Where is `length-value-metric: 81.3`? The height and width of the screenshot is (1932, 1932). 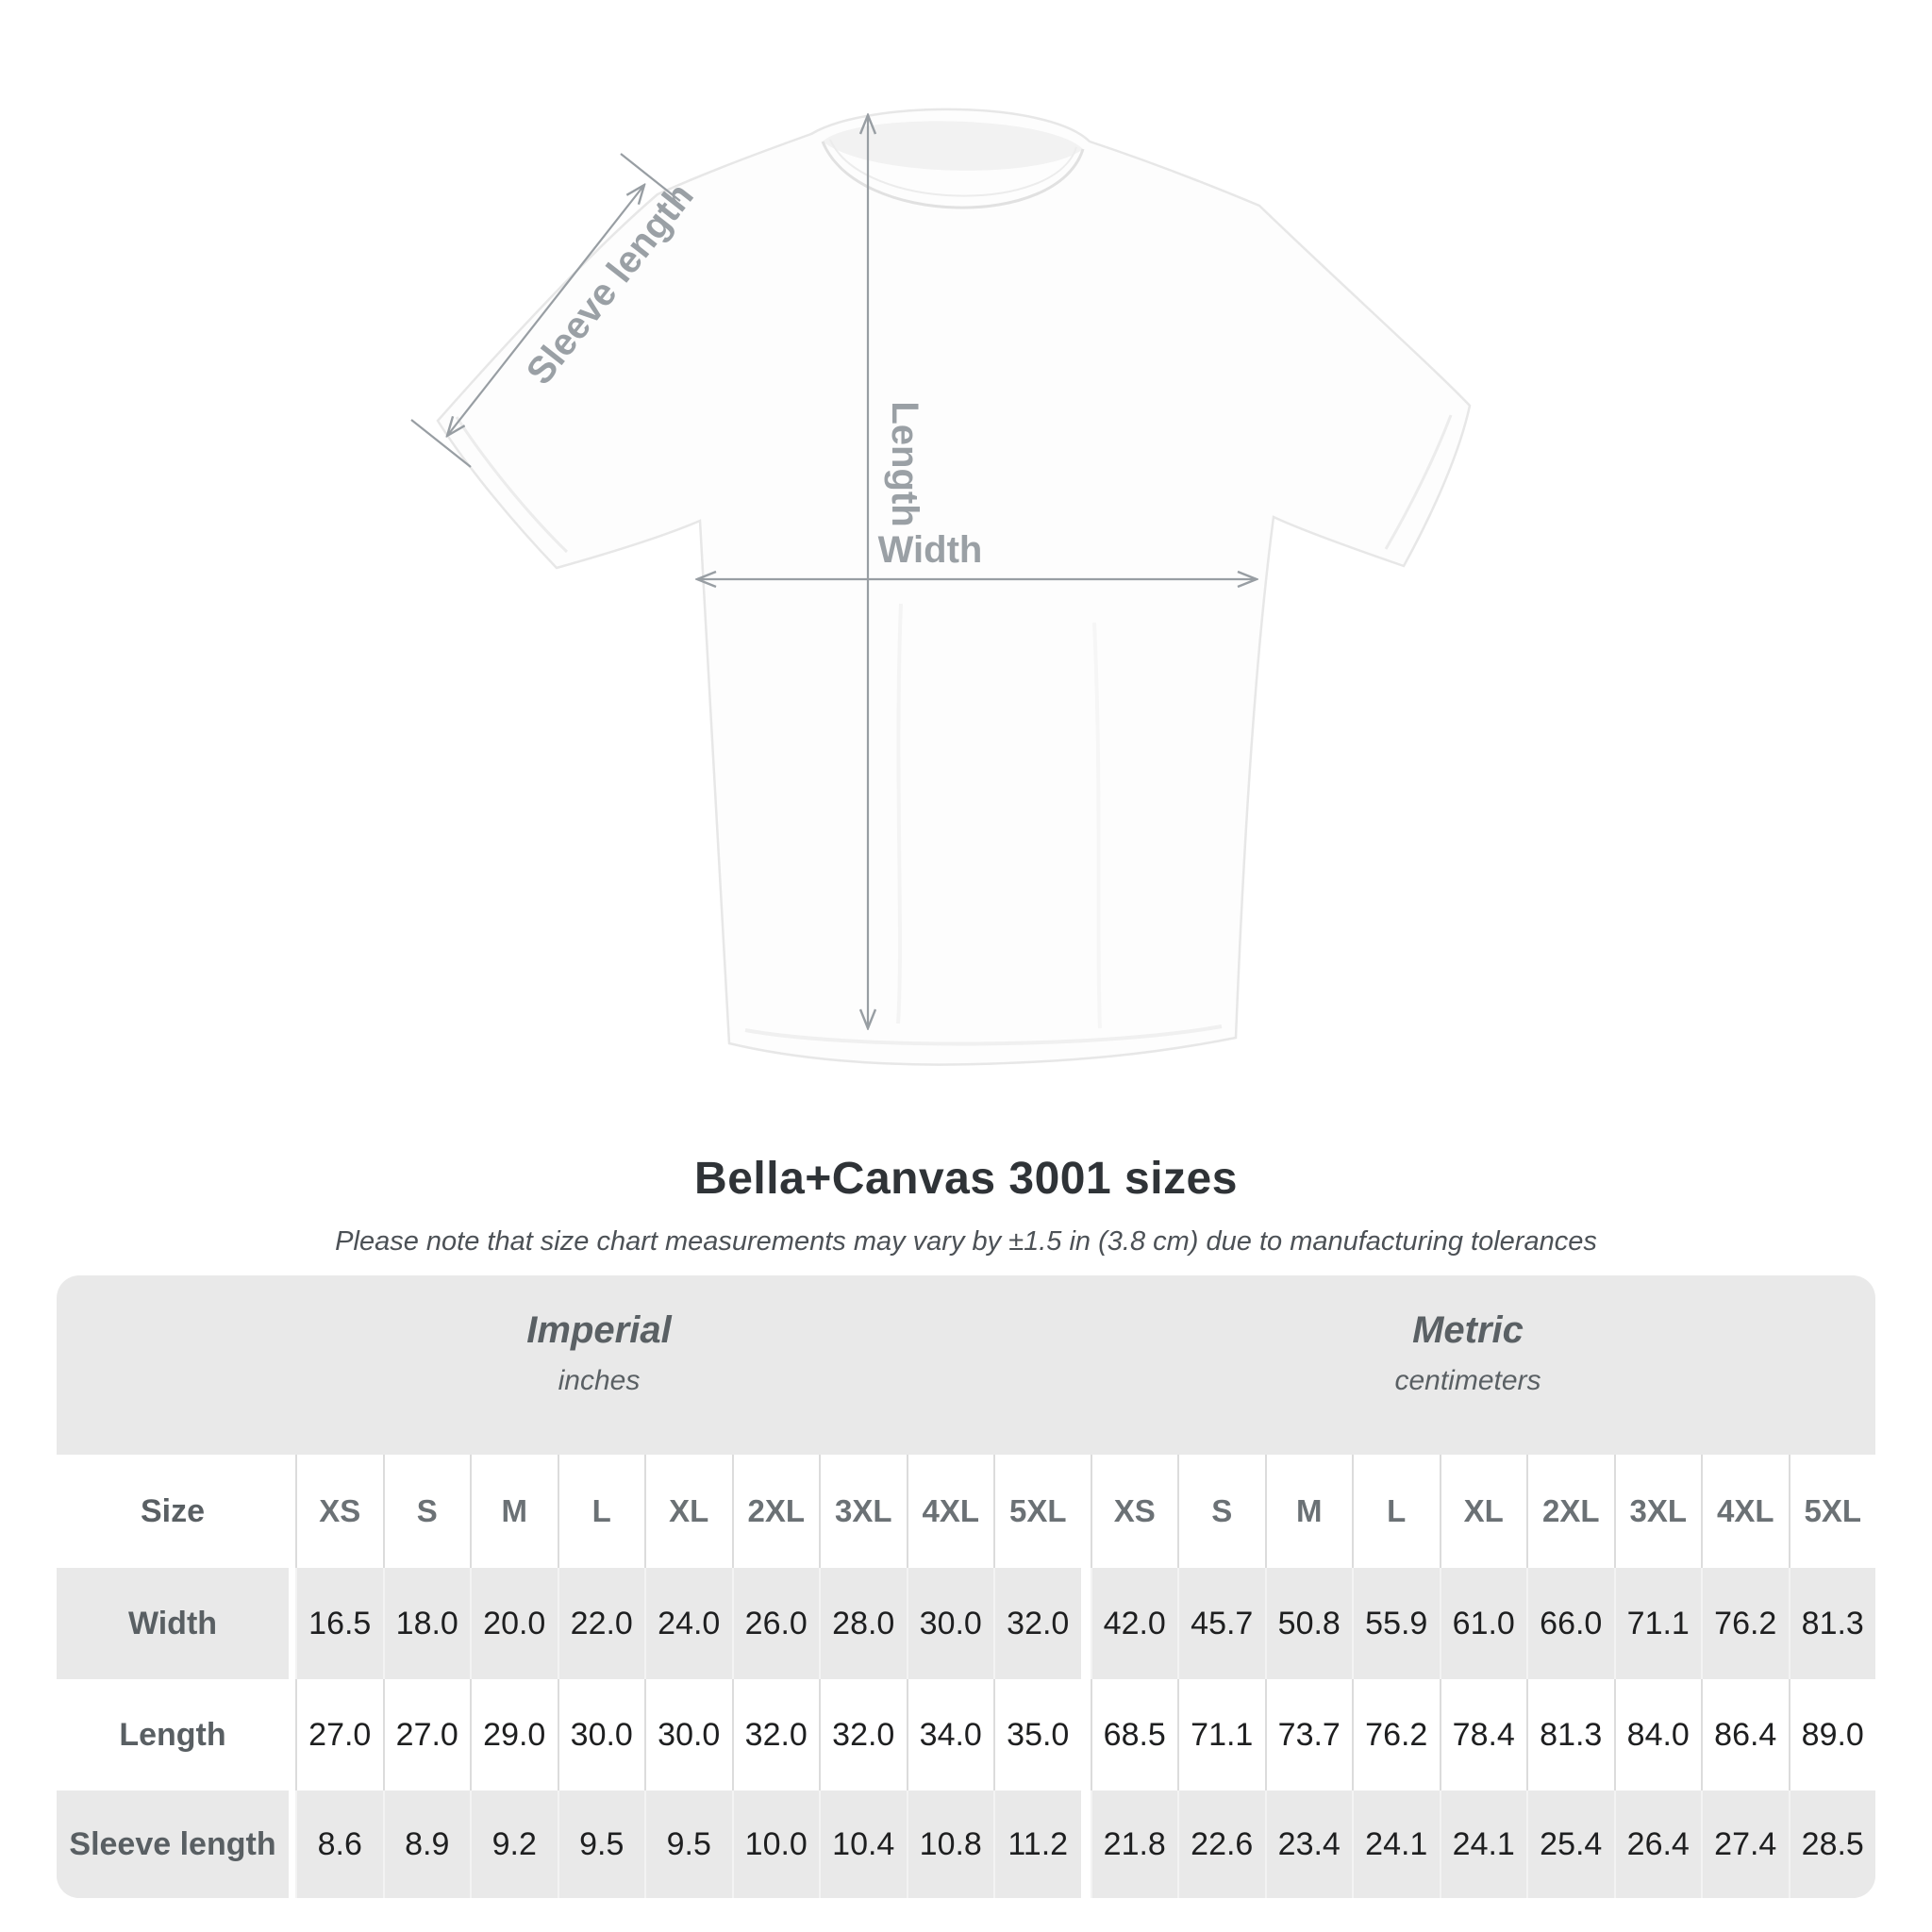 length-value-metric: 81.3 is located at coordinates (1570, 1735).